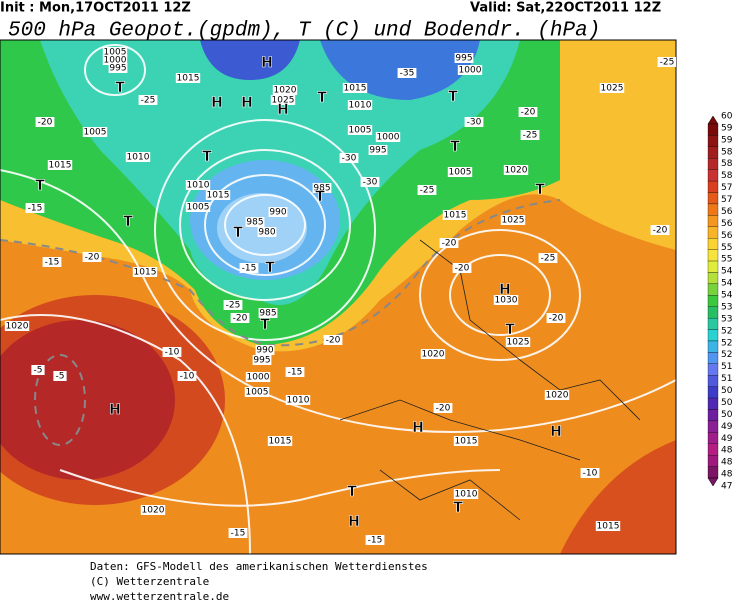 The width and height of the screenshot is (732, 605). Describe the element at coordinates (726, 355) in the screenshot. I see `colorbar-label: 520` at that location.